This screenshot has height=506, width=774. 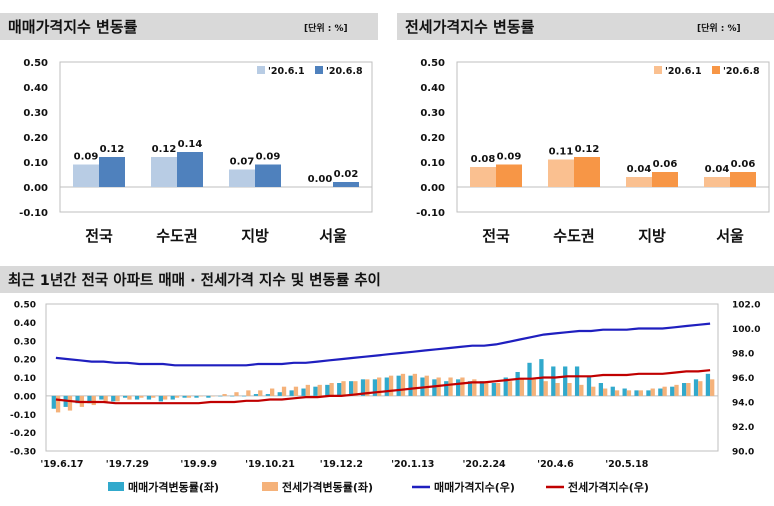 I want to click on sale-data-label: 0.12, so click(x=164, y=149).